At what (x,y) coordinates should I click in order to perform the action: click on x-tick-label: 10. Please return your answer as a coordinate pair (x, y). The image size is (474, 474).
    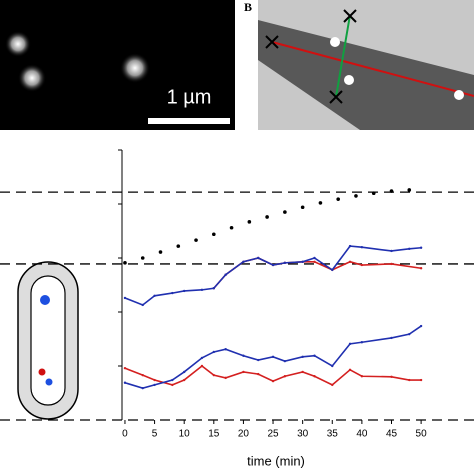
    Looking at the image, I should click on (185, 434).